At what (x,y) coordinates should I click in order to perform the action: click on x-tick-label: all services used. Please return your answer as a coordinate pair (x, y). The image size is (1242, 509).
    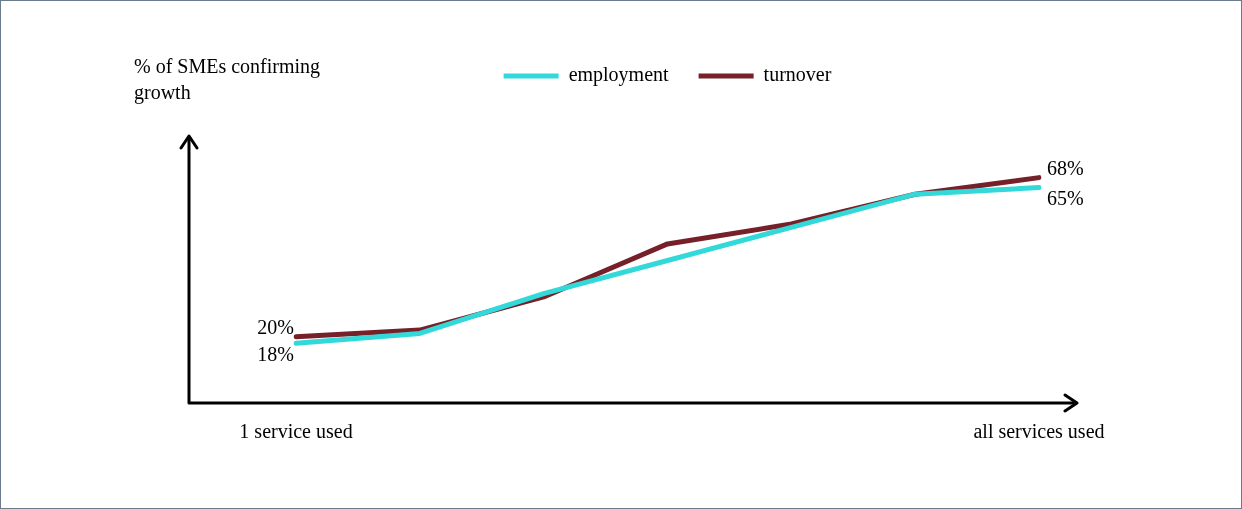
    Looking at the image, I should click on (1039, 431).